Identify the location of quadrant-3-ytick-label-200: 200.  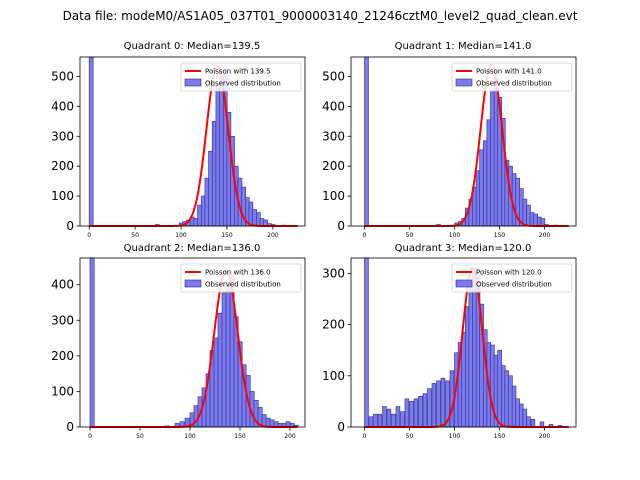
(333, 325).